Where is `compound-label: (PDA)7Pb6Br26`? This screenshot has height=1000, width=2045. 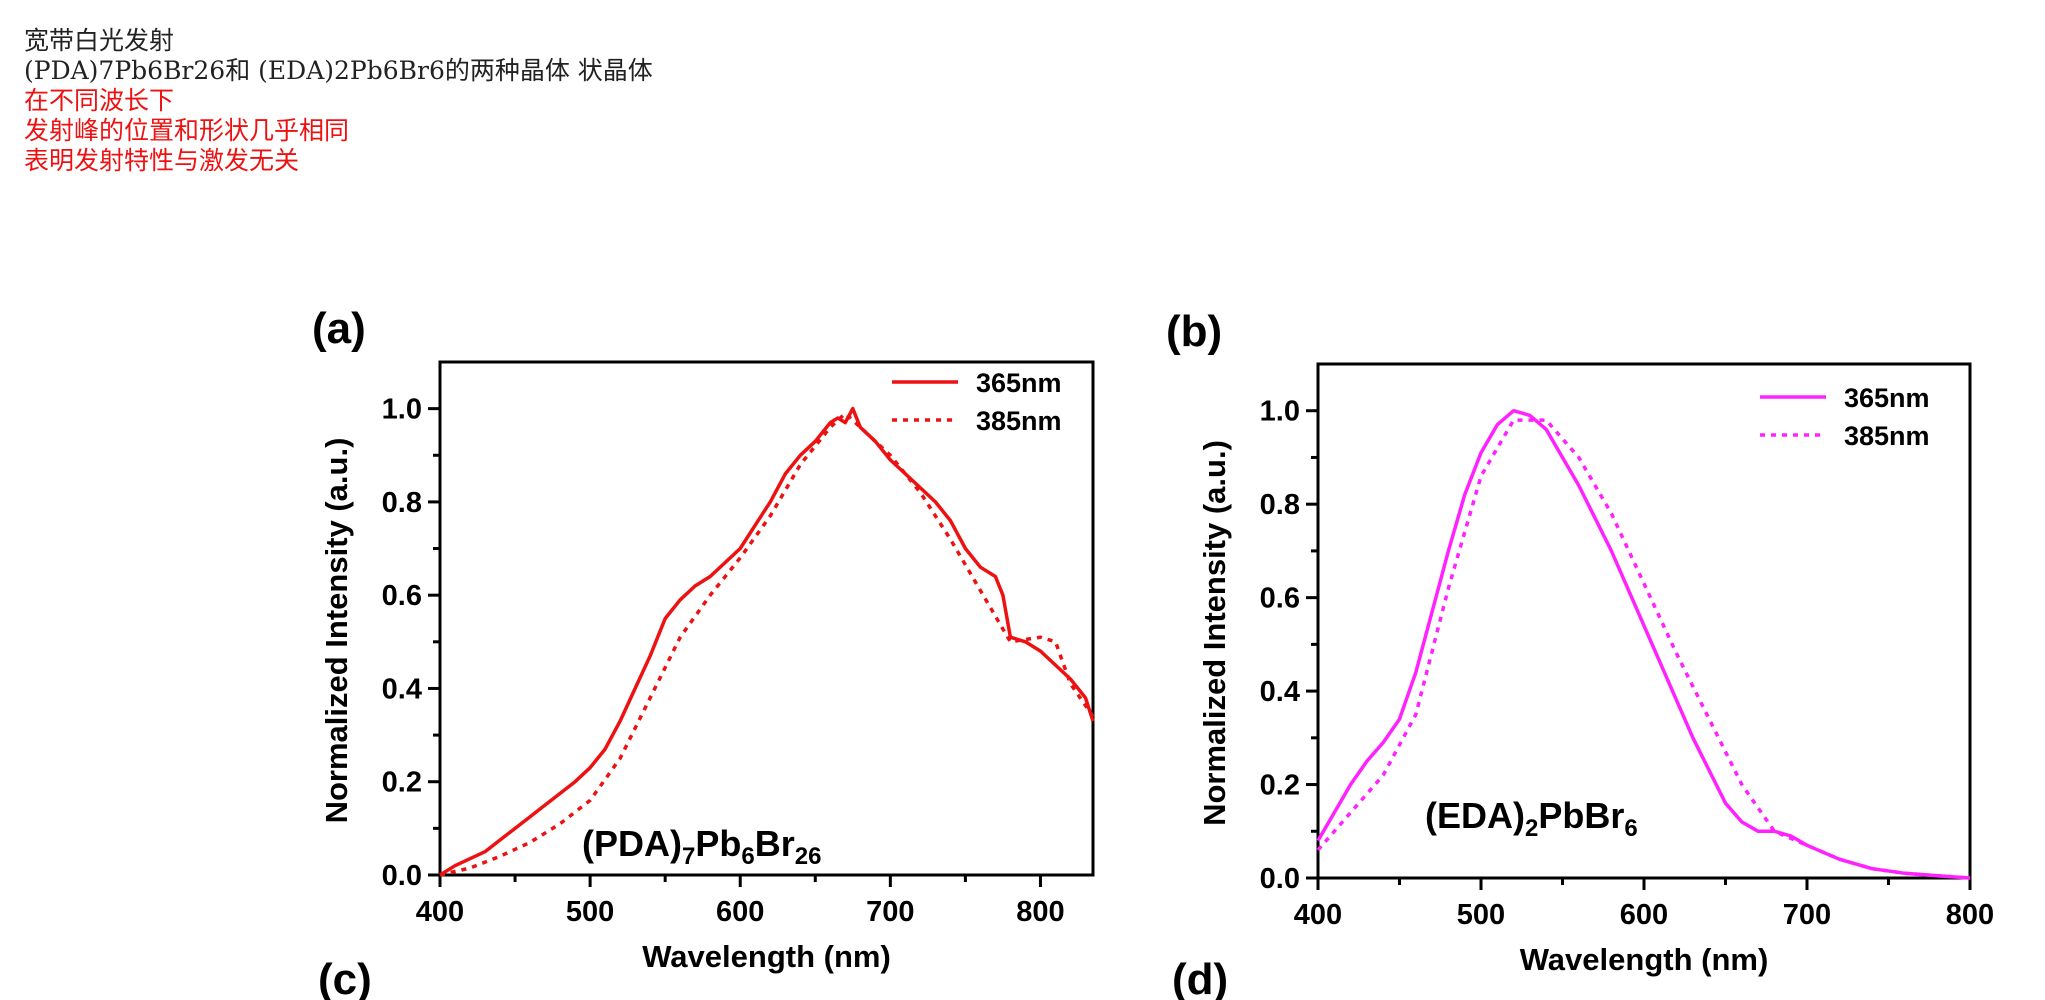 compound-label: (PDA)7Pb6Br26 is located at coordinates (701, 846).